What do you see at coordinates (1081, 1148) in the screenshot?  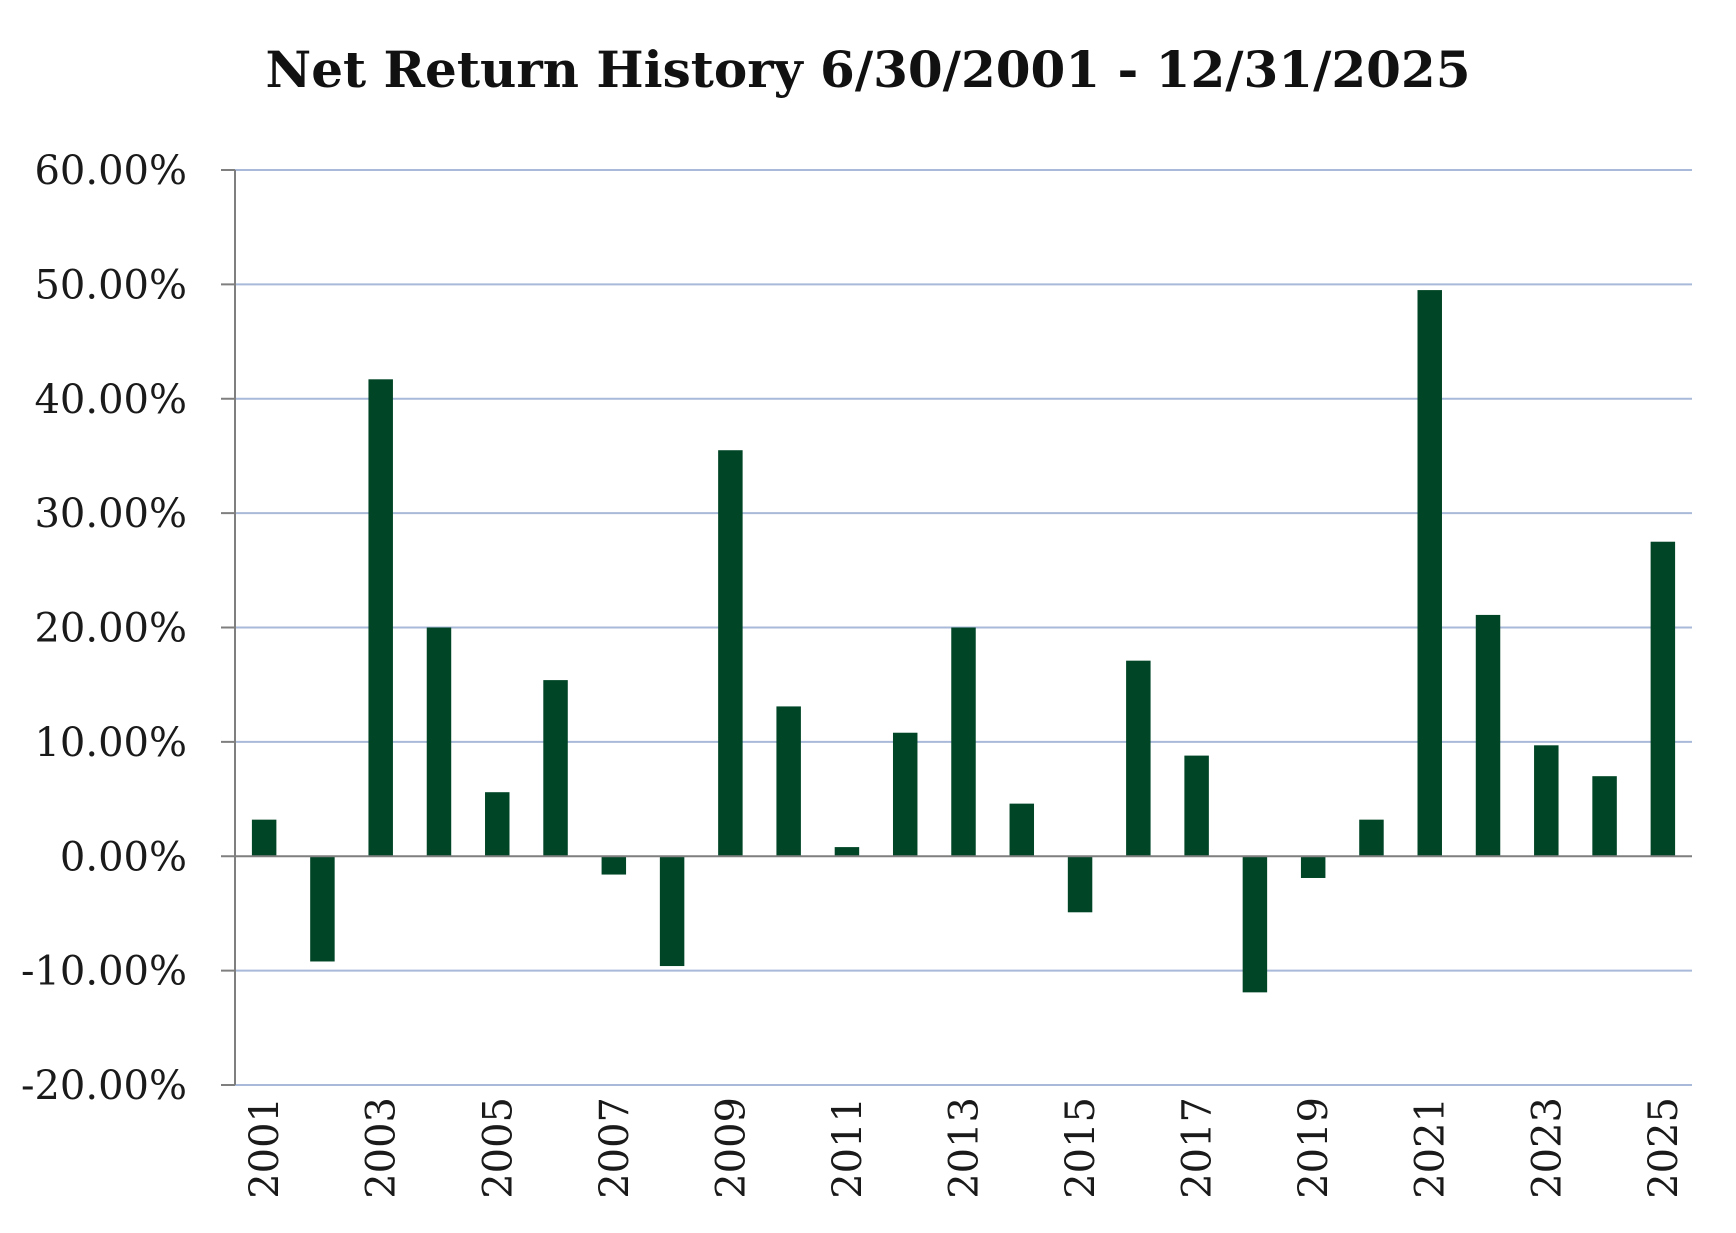 I see `x-tick-label: 2015` at bounding box center [1081, 1148].